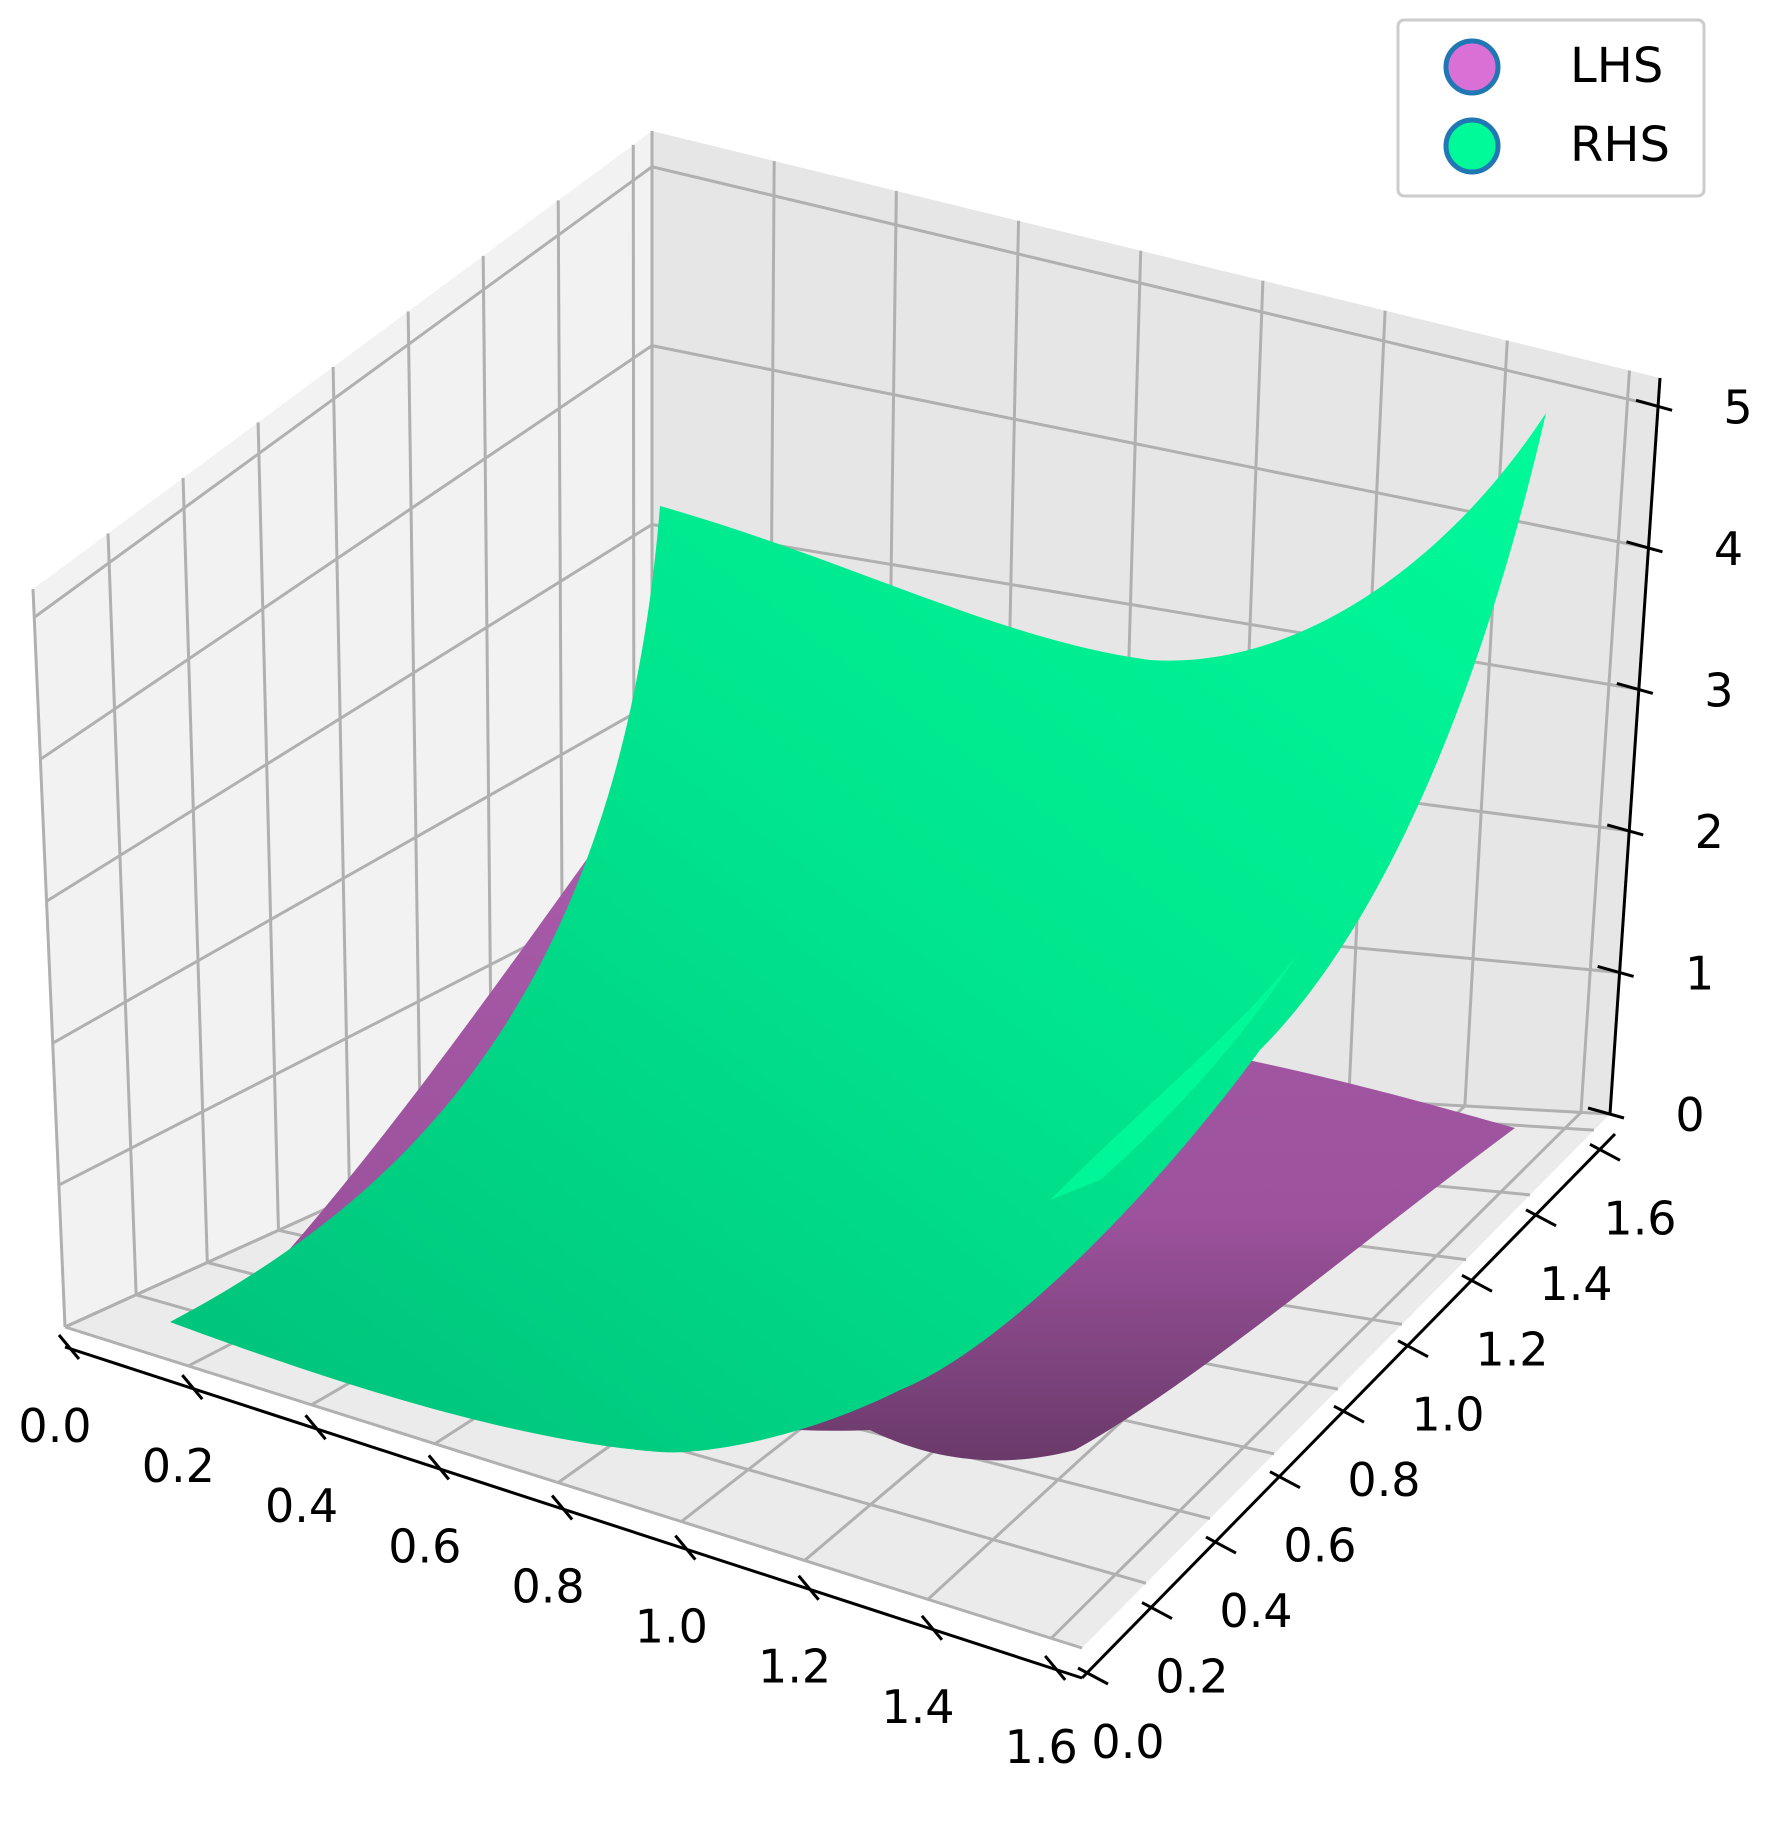 The height and width of the screenshot is (1823, 1783). I want to click on z-axis-line, so click(1635, 746).